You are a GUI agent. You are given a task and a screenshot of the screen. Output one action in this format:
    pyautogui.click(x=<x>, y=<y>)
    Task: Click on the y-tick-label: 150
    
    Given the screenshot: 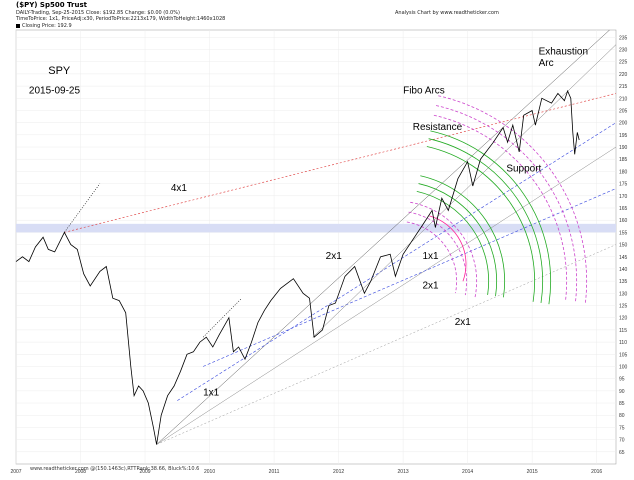 What is the action you would take?
    pyautogui.click(x=623, y=246)
    